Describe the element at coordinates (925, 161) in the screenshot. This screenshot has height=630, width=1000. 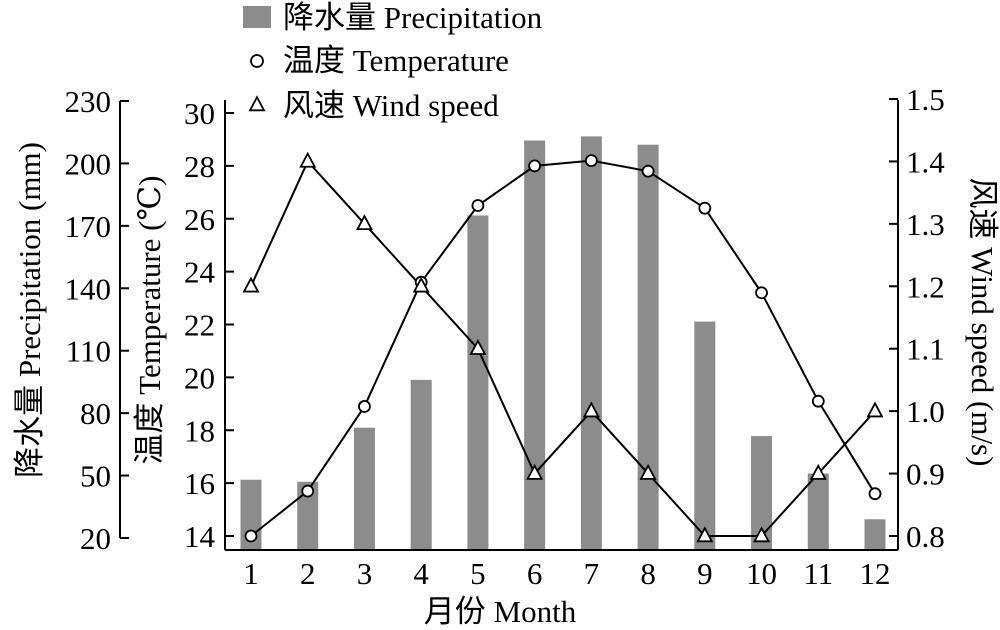
I see `wind-speed-tick-label: 1.4` at that location.